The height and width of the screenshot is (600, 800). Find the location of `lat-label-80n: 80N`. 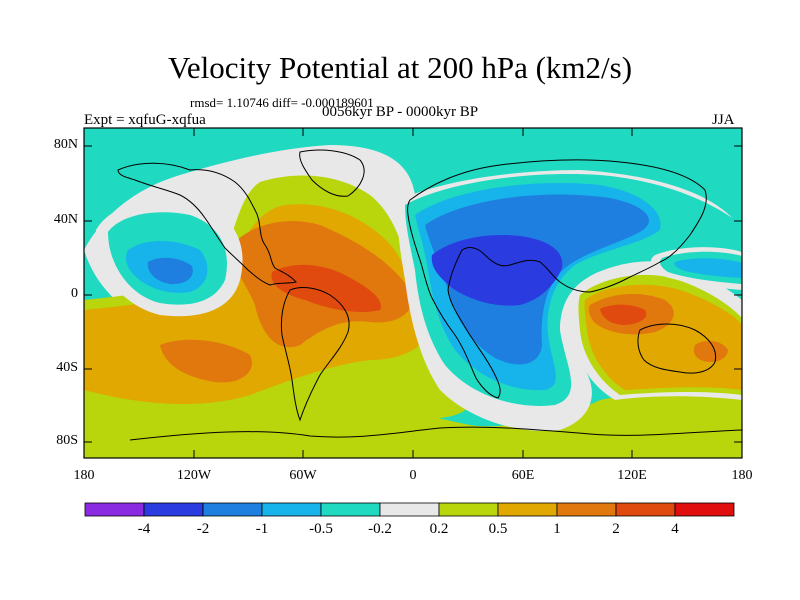

lat-label-80n: 80N is located at coordinates (65, 144).